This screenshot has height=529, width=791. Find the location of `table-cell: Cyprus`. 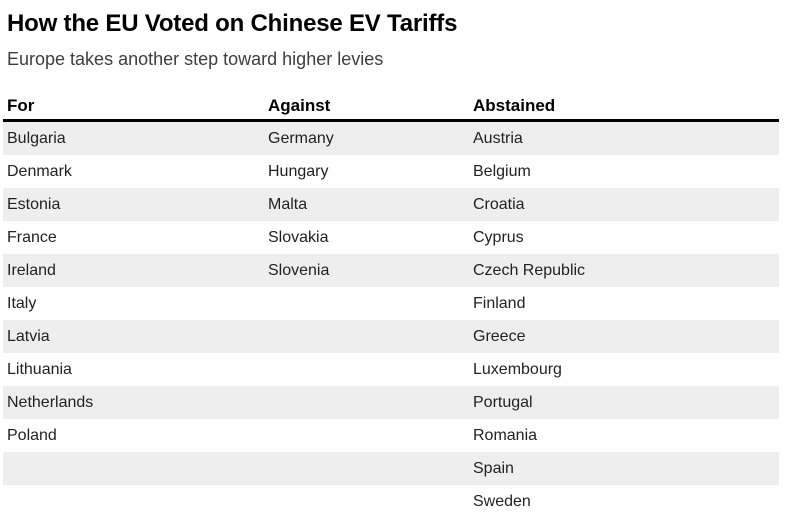

table-cell: Cyprus is located at coordinates (498, 237).